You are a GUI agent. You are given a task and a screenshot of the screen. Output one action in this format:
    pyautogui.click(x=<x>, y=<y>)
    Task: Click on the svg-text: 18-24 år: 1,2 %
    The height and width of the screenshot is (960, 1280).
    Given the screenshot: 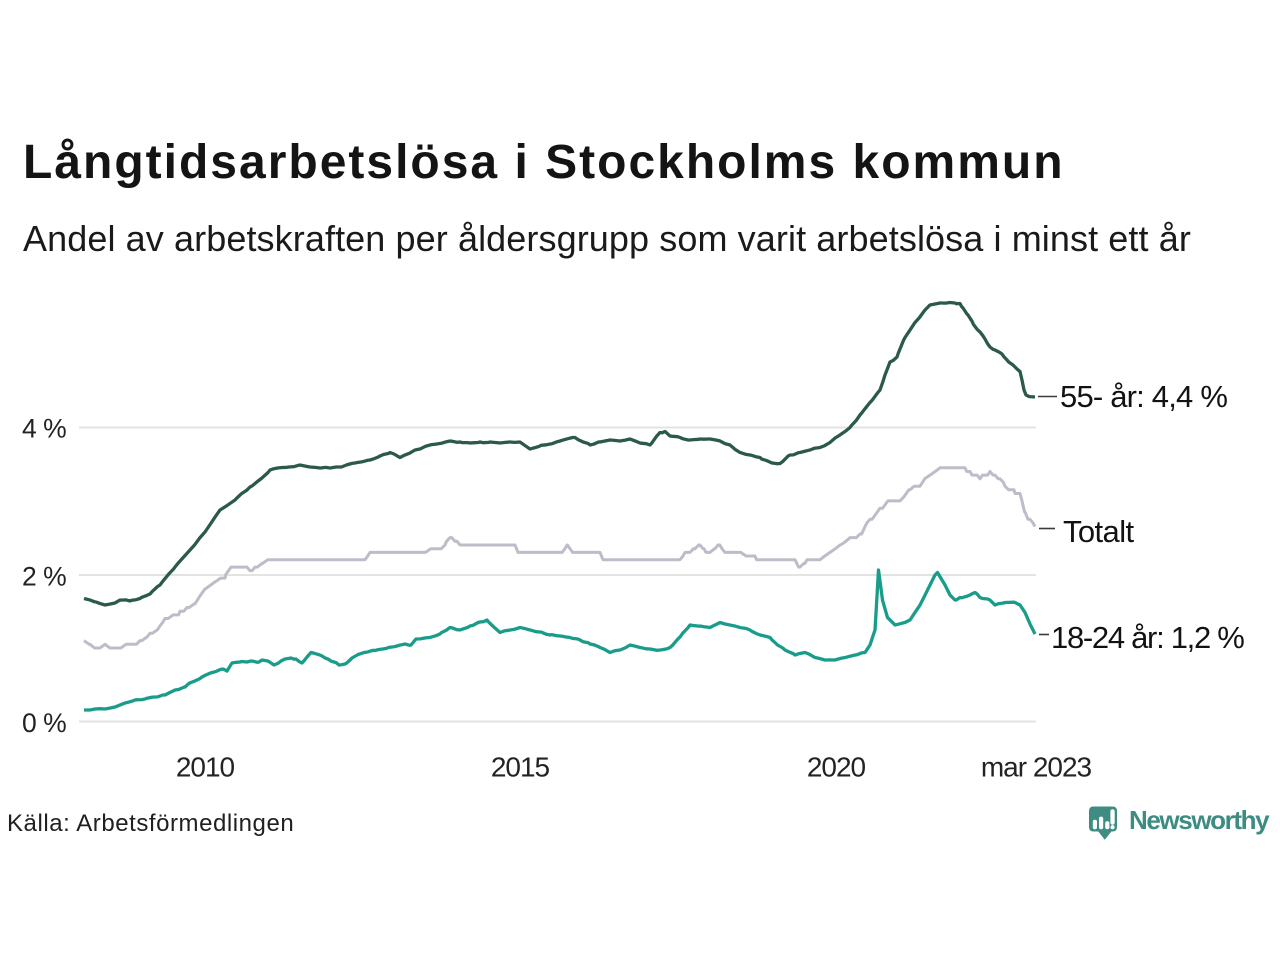 What is the action you would take?
    pyautogui.click(x=1147, y=637)
    